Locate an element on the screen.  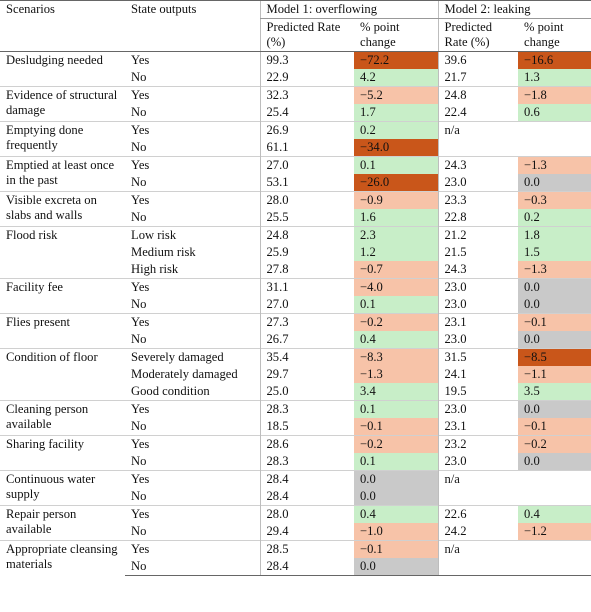
m2-change-cell is located at coordinates (554, 130).